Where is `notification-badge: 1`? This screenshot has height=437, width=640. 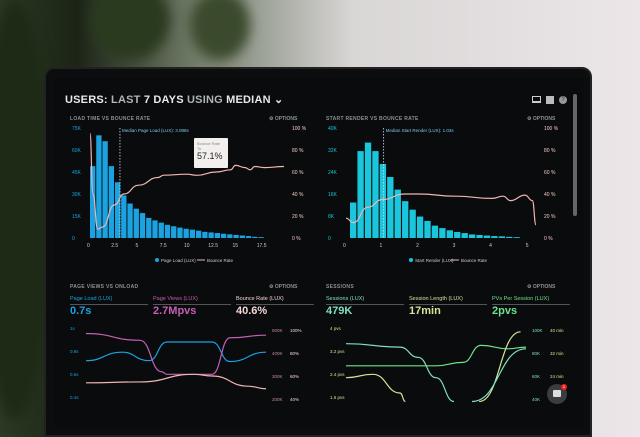
notification-badge: 1 is located at coordinates (564, 387).